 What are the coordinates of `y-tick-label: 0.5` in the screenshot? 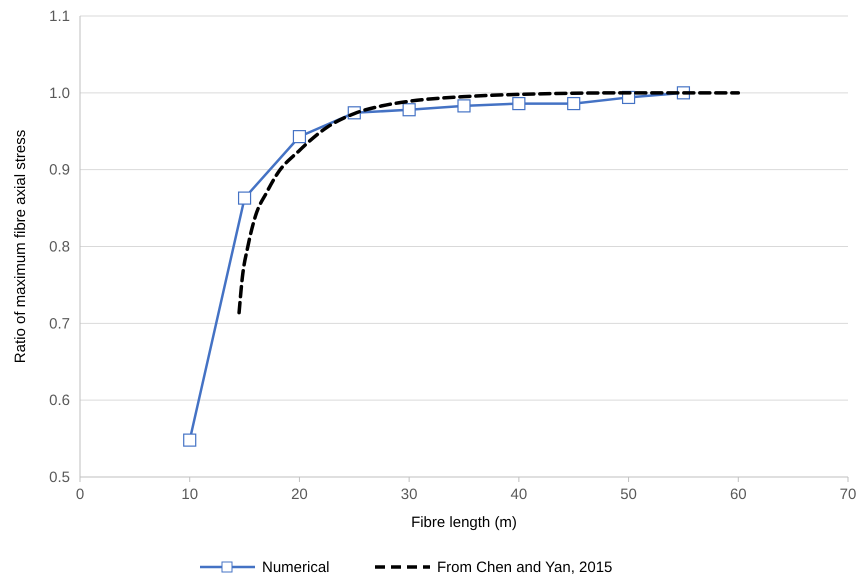 It's located at (59, 477).